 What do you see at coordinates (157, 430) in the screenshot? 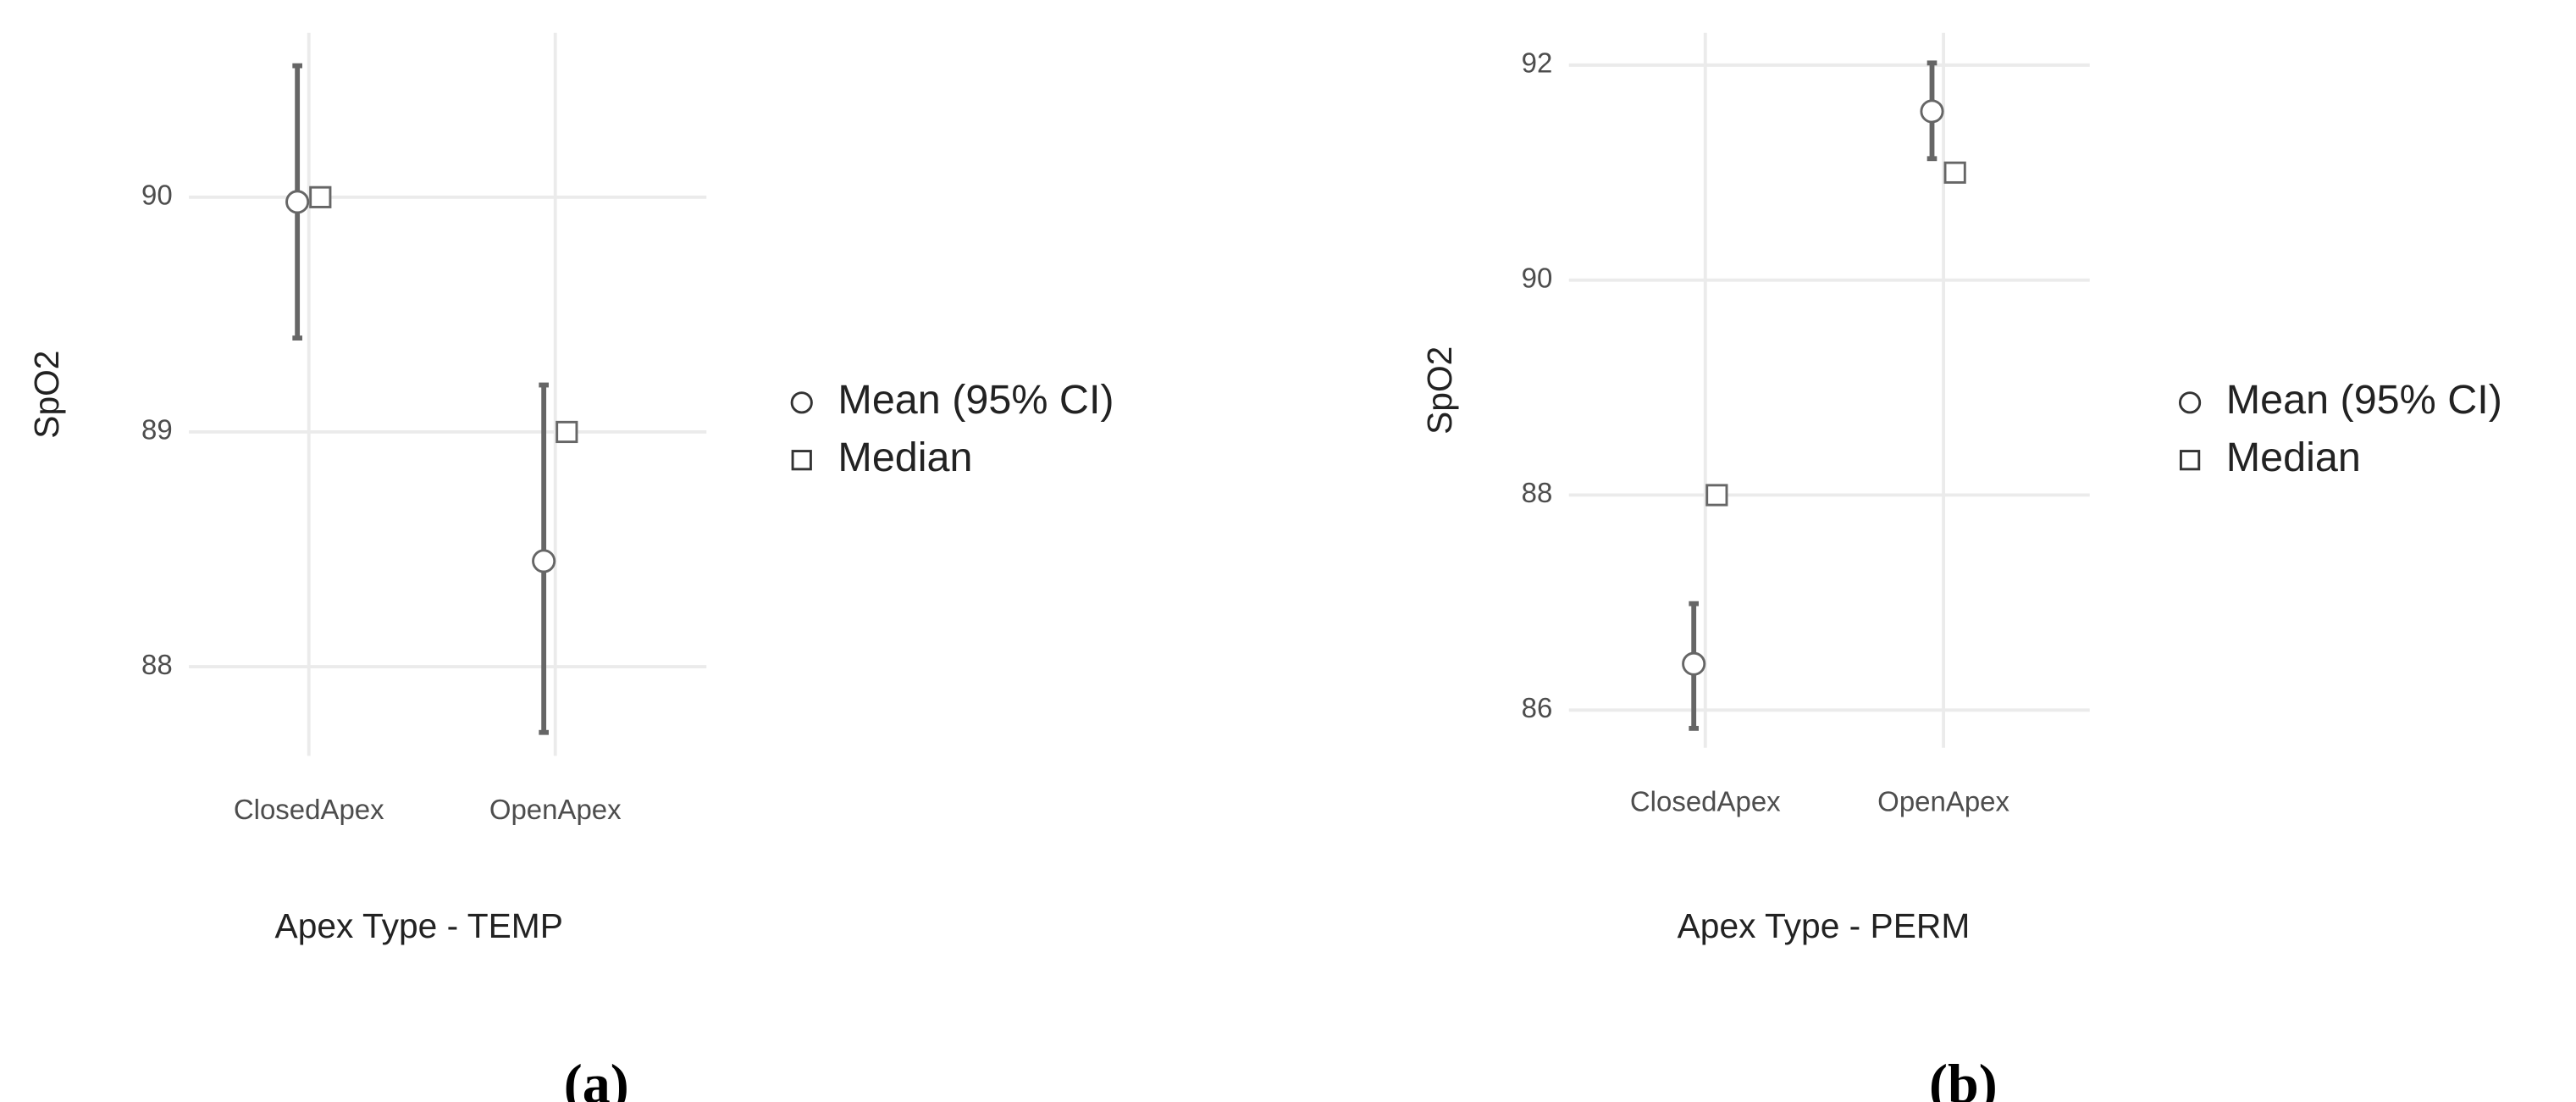
I see `y-tick-label: 89` at bounding box center [157, 430].